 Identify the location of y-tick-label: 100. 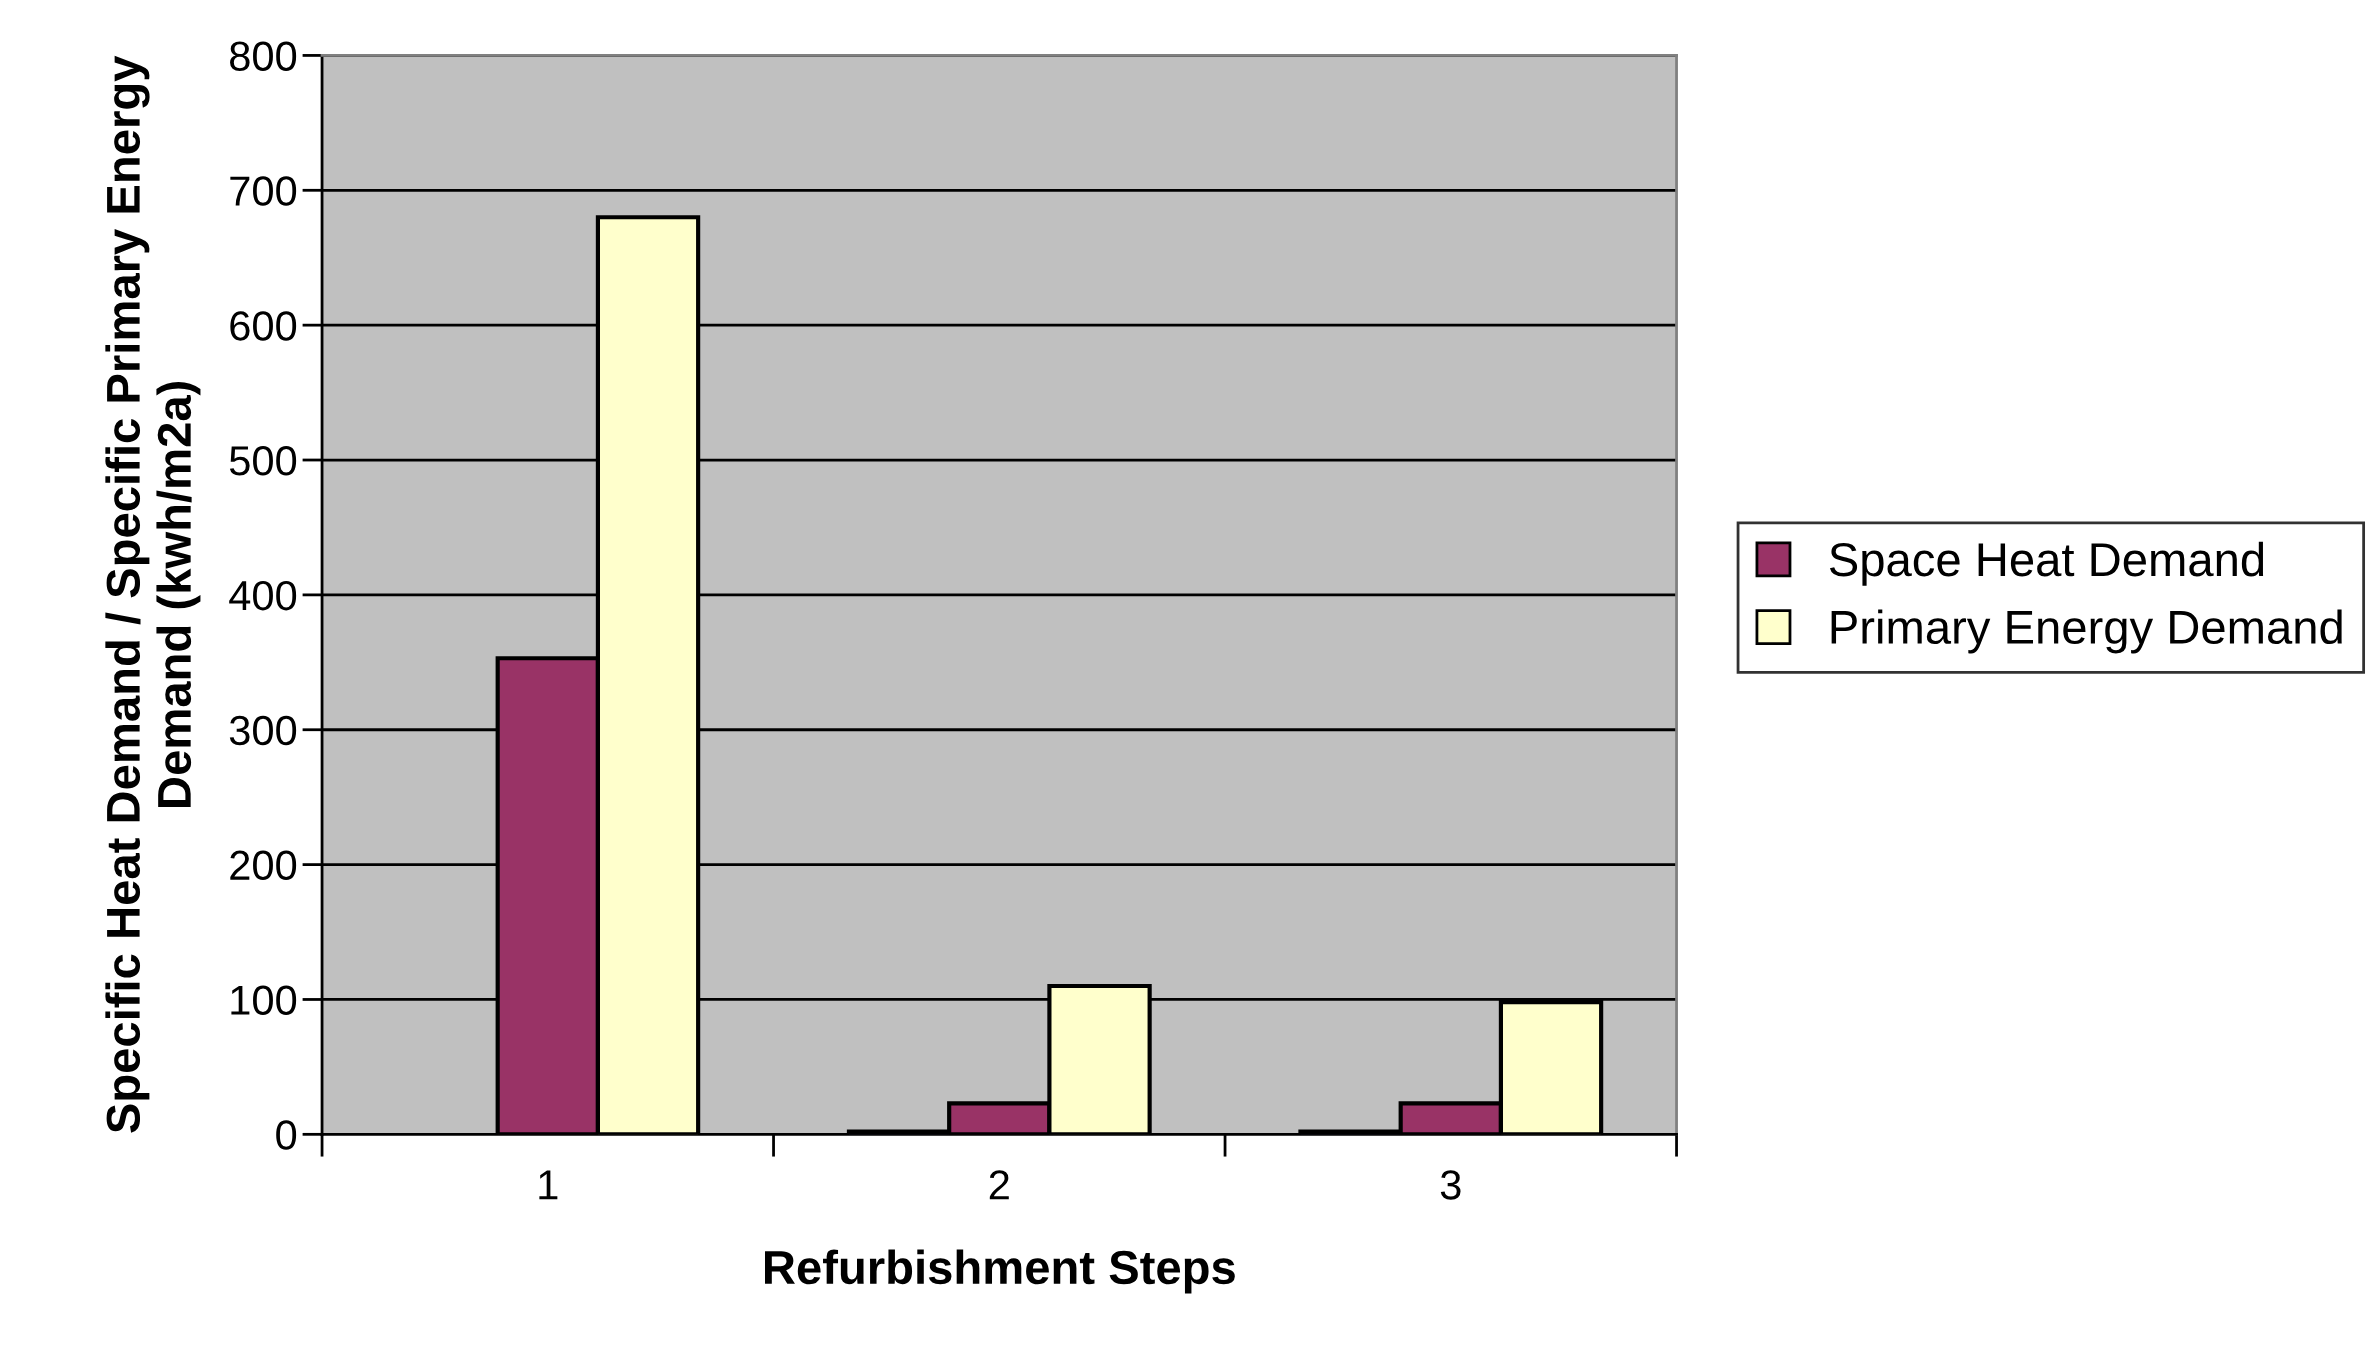
(264, 1000).